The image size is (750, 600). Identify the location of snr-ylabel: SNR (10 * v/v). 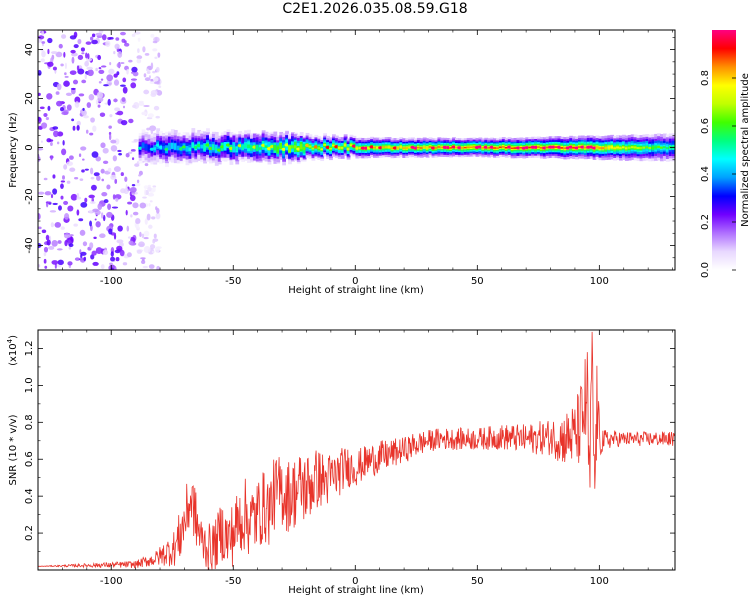
(13, 449).